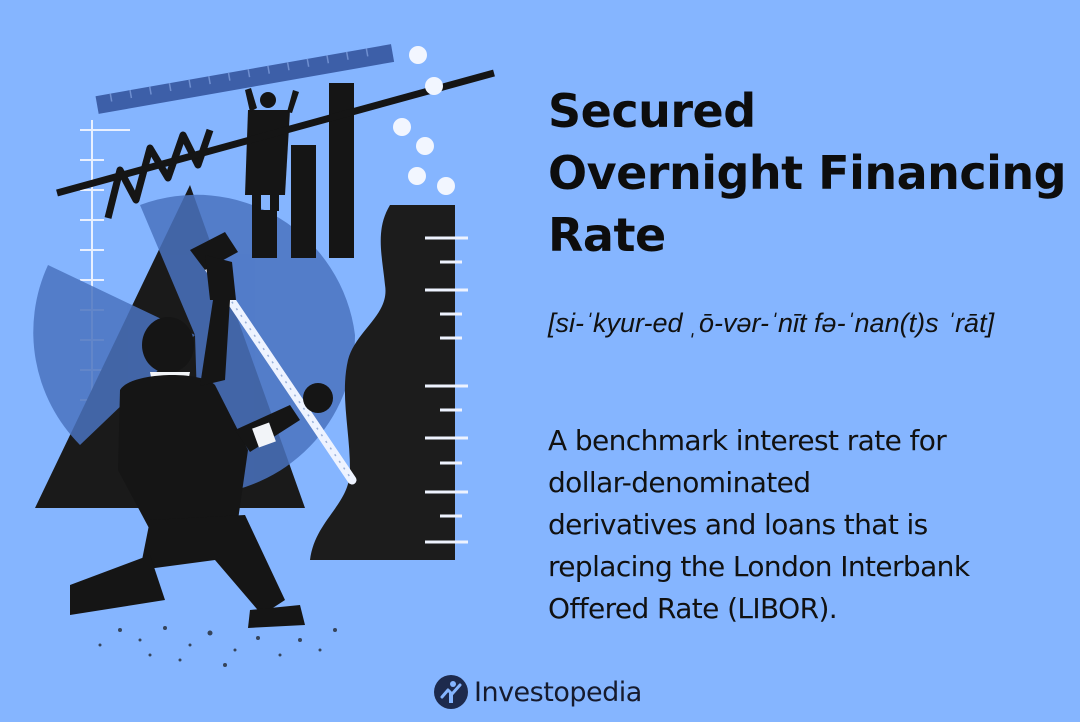  Describe the element at coordinates (446, 390) in the screenshot. I see `right-scale-ticks` at that location.